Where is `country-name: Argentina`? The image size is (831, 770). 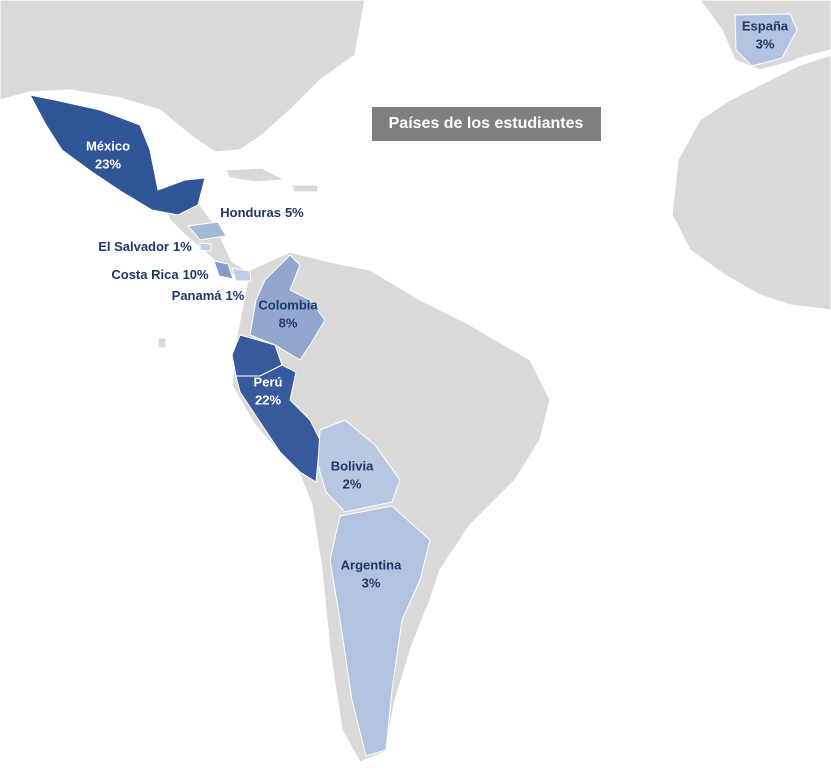
country-name: Argentina is located at coordinates (371, 564).